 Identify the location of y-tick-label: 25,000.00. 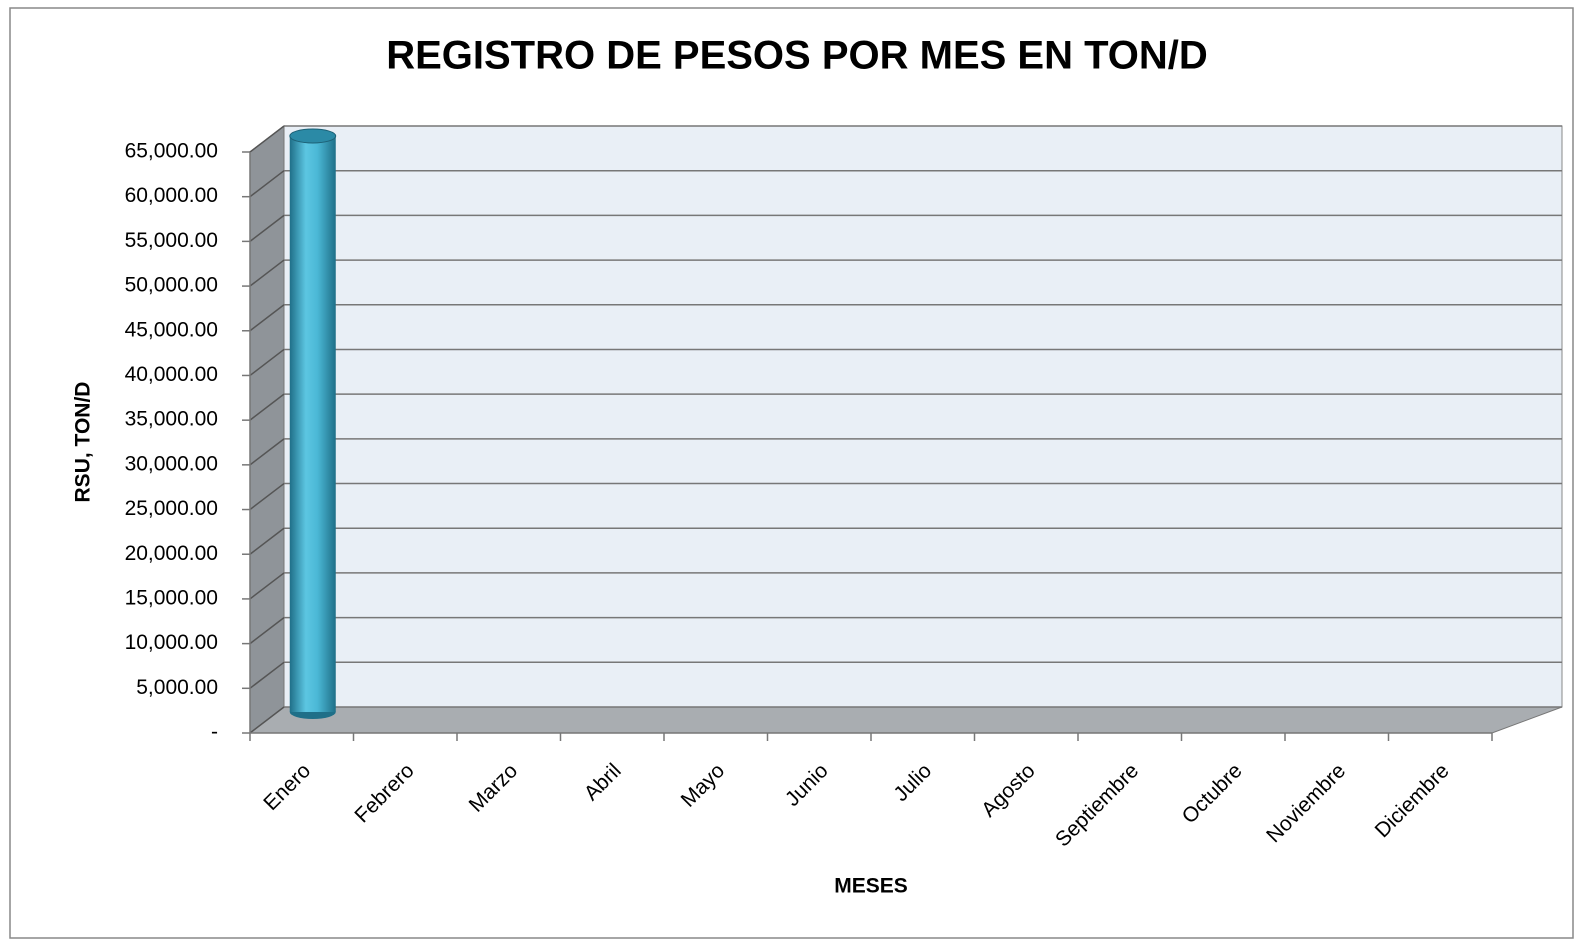
(171, 508).